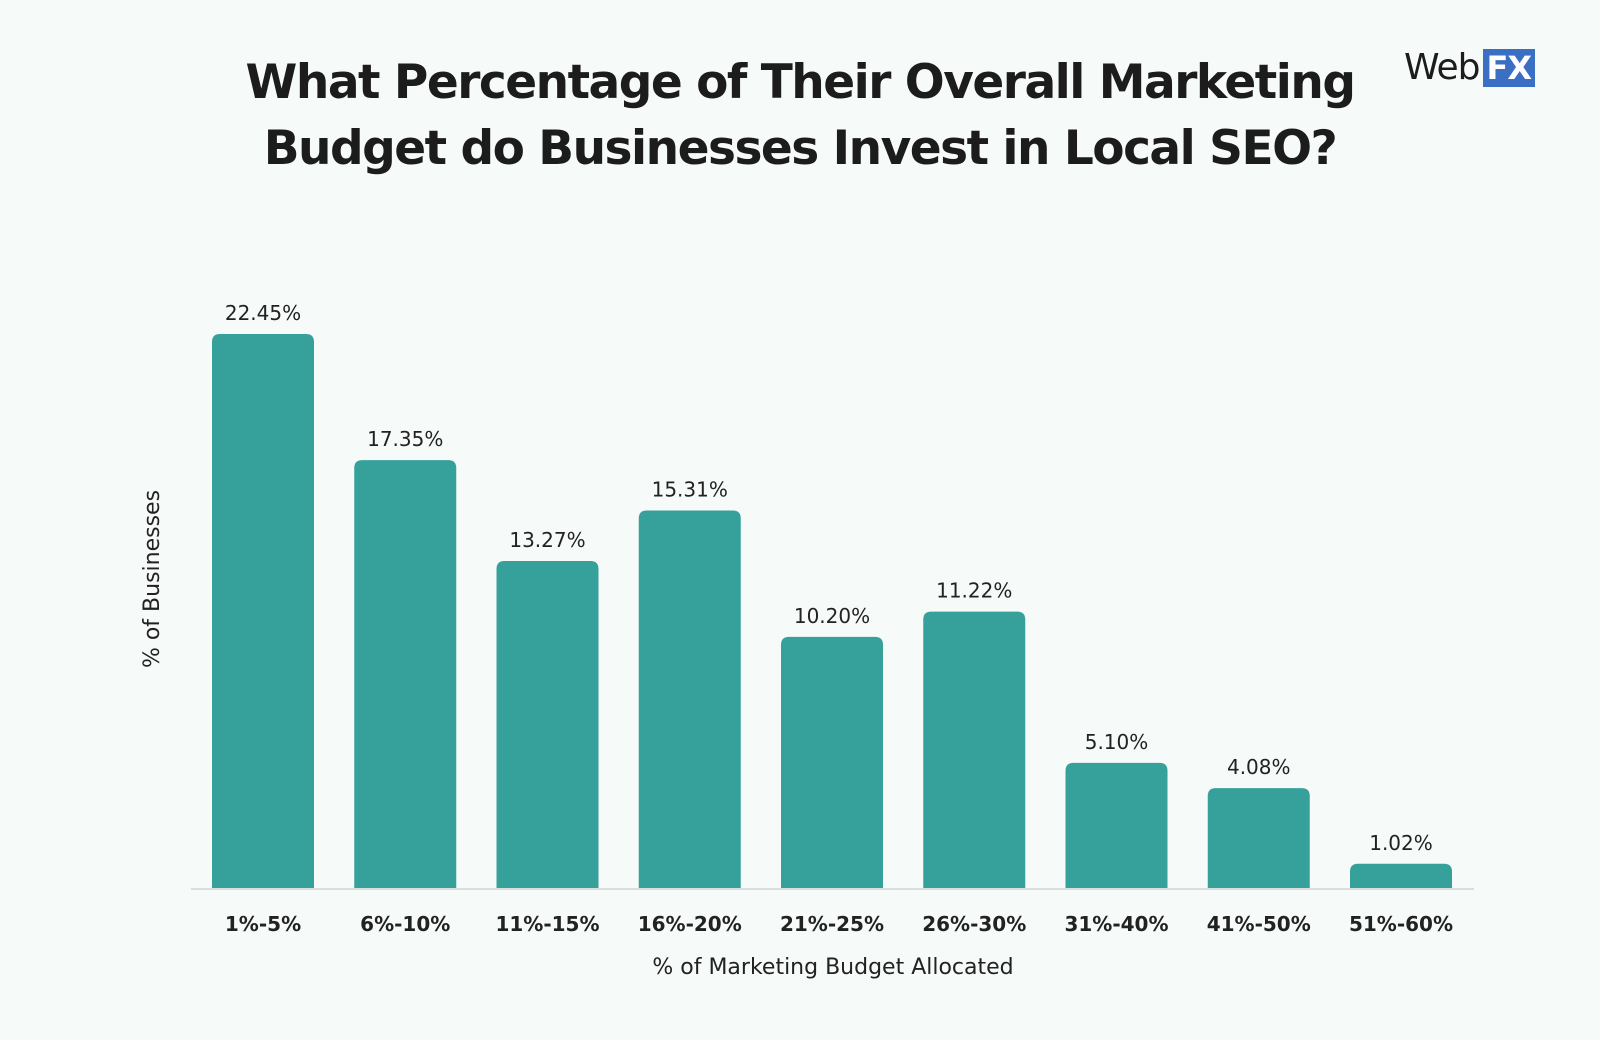 The image size is (1600, 1040). I want to click on x-tick-label-9: 51%-60%, so click(1401, 924).